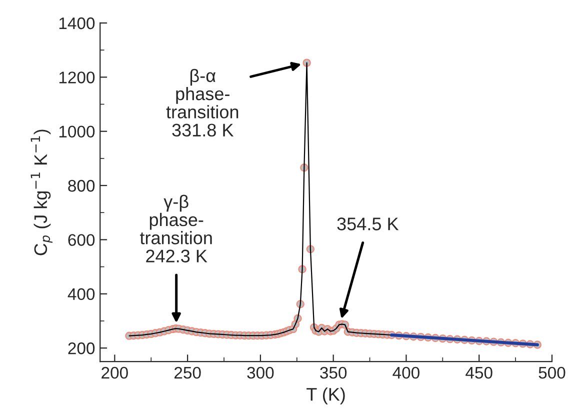 The height and width of the screenshot is (418, 572). What do you see at coordinates (406, 372) in the screenshot?
I see `x-tick-label: 400` at bounding box center [406, 372].